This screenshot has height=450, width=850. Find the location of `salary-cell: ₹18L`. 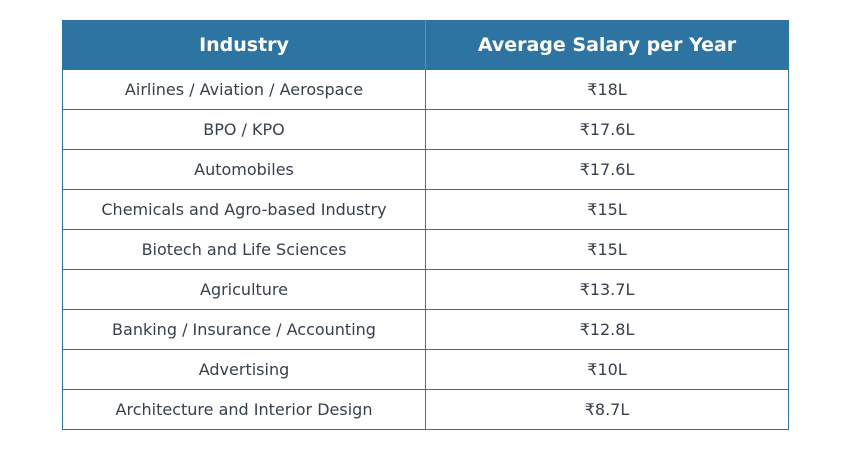

salary-cell: ₹18L is located at coordinates (607, 89).